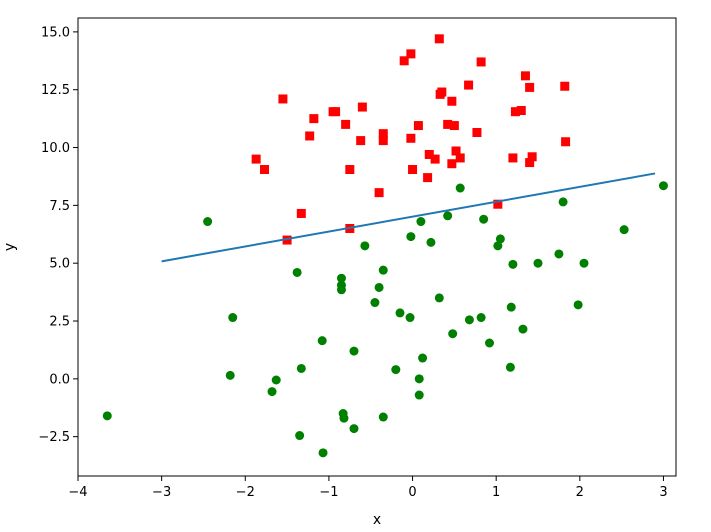 Image resolution: width=711 pixels, height=532 pixels. What do you see at coordinates (580, 492) in the screenshot?
I see `x-tick-label: 2` at bounding box center [580, 492].